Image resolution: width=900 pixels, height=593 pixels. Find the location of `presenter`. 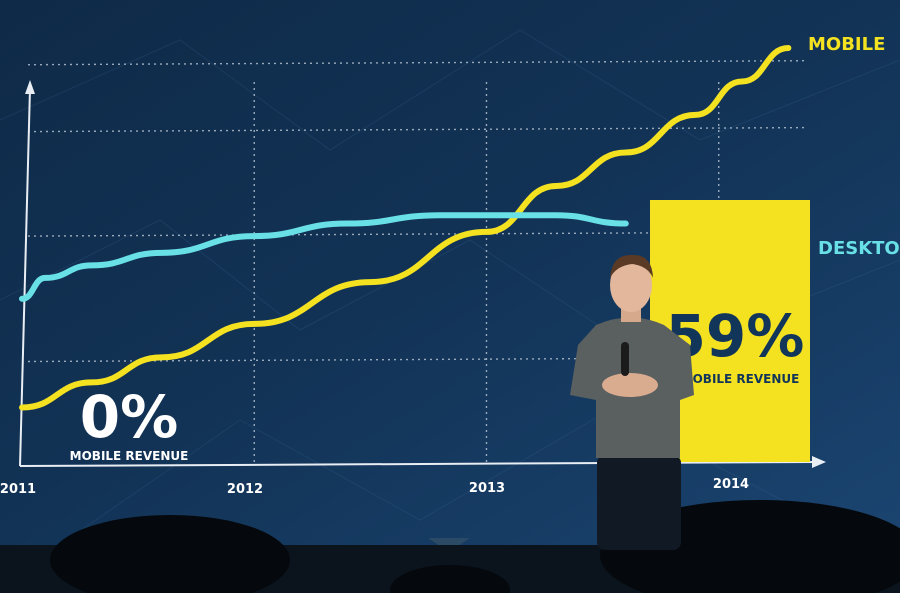

presenter is located at coordinates (632, 402).